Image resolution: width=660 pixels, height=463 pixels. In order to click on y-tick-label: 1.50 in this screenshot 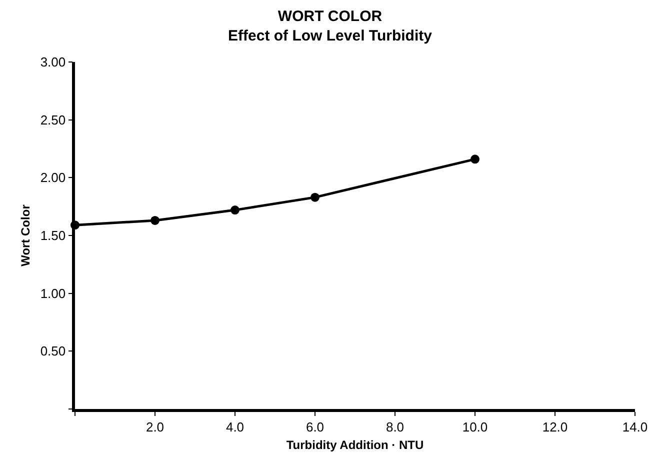, I will do `click(53, 236)`.